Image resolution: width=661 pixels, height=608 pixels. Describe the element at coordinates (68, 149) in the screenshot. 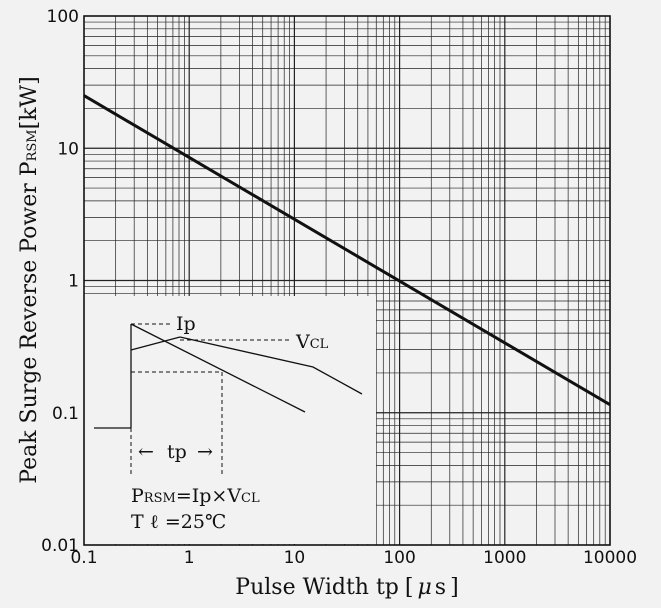

I see `y-tick-label: 10` at that location.